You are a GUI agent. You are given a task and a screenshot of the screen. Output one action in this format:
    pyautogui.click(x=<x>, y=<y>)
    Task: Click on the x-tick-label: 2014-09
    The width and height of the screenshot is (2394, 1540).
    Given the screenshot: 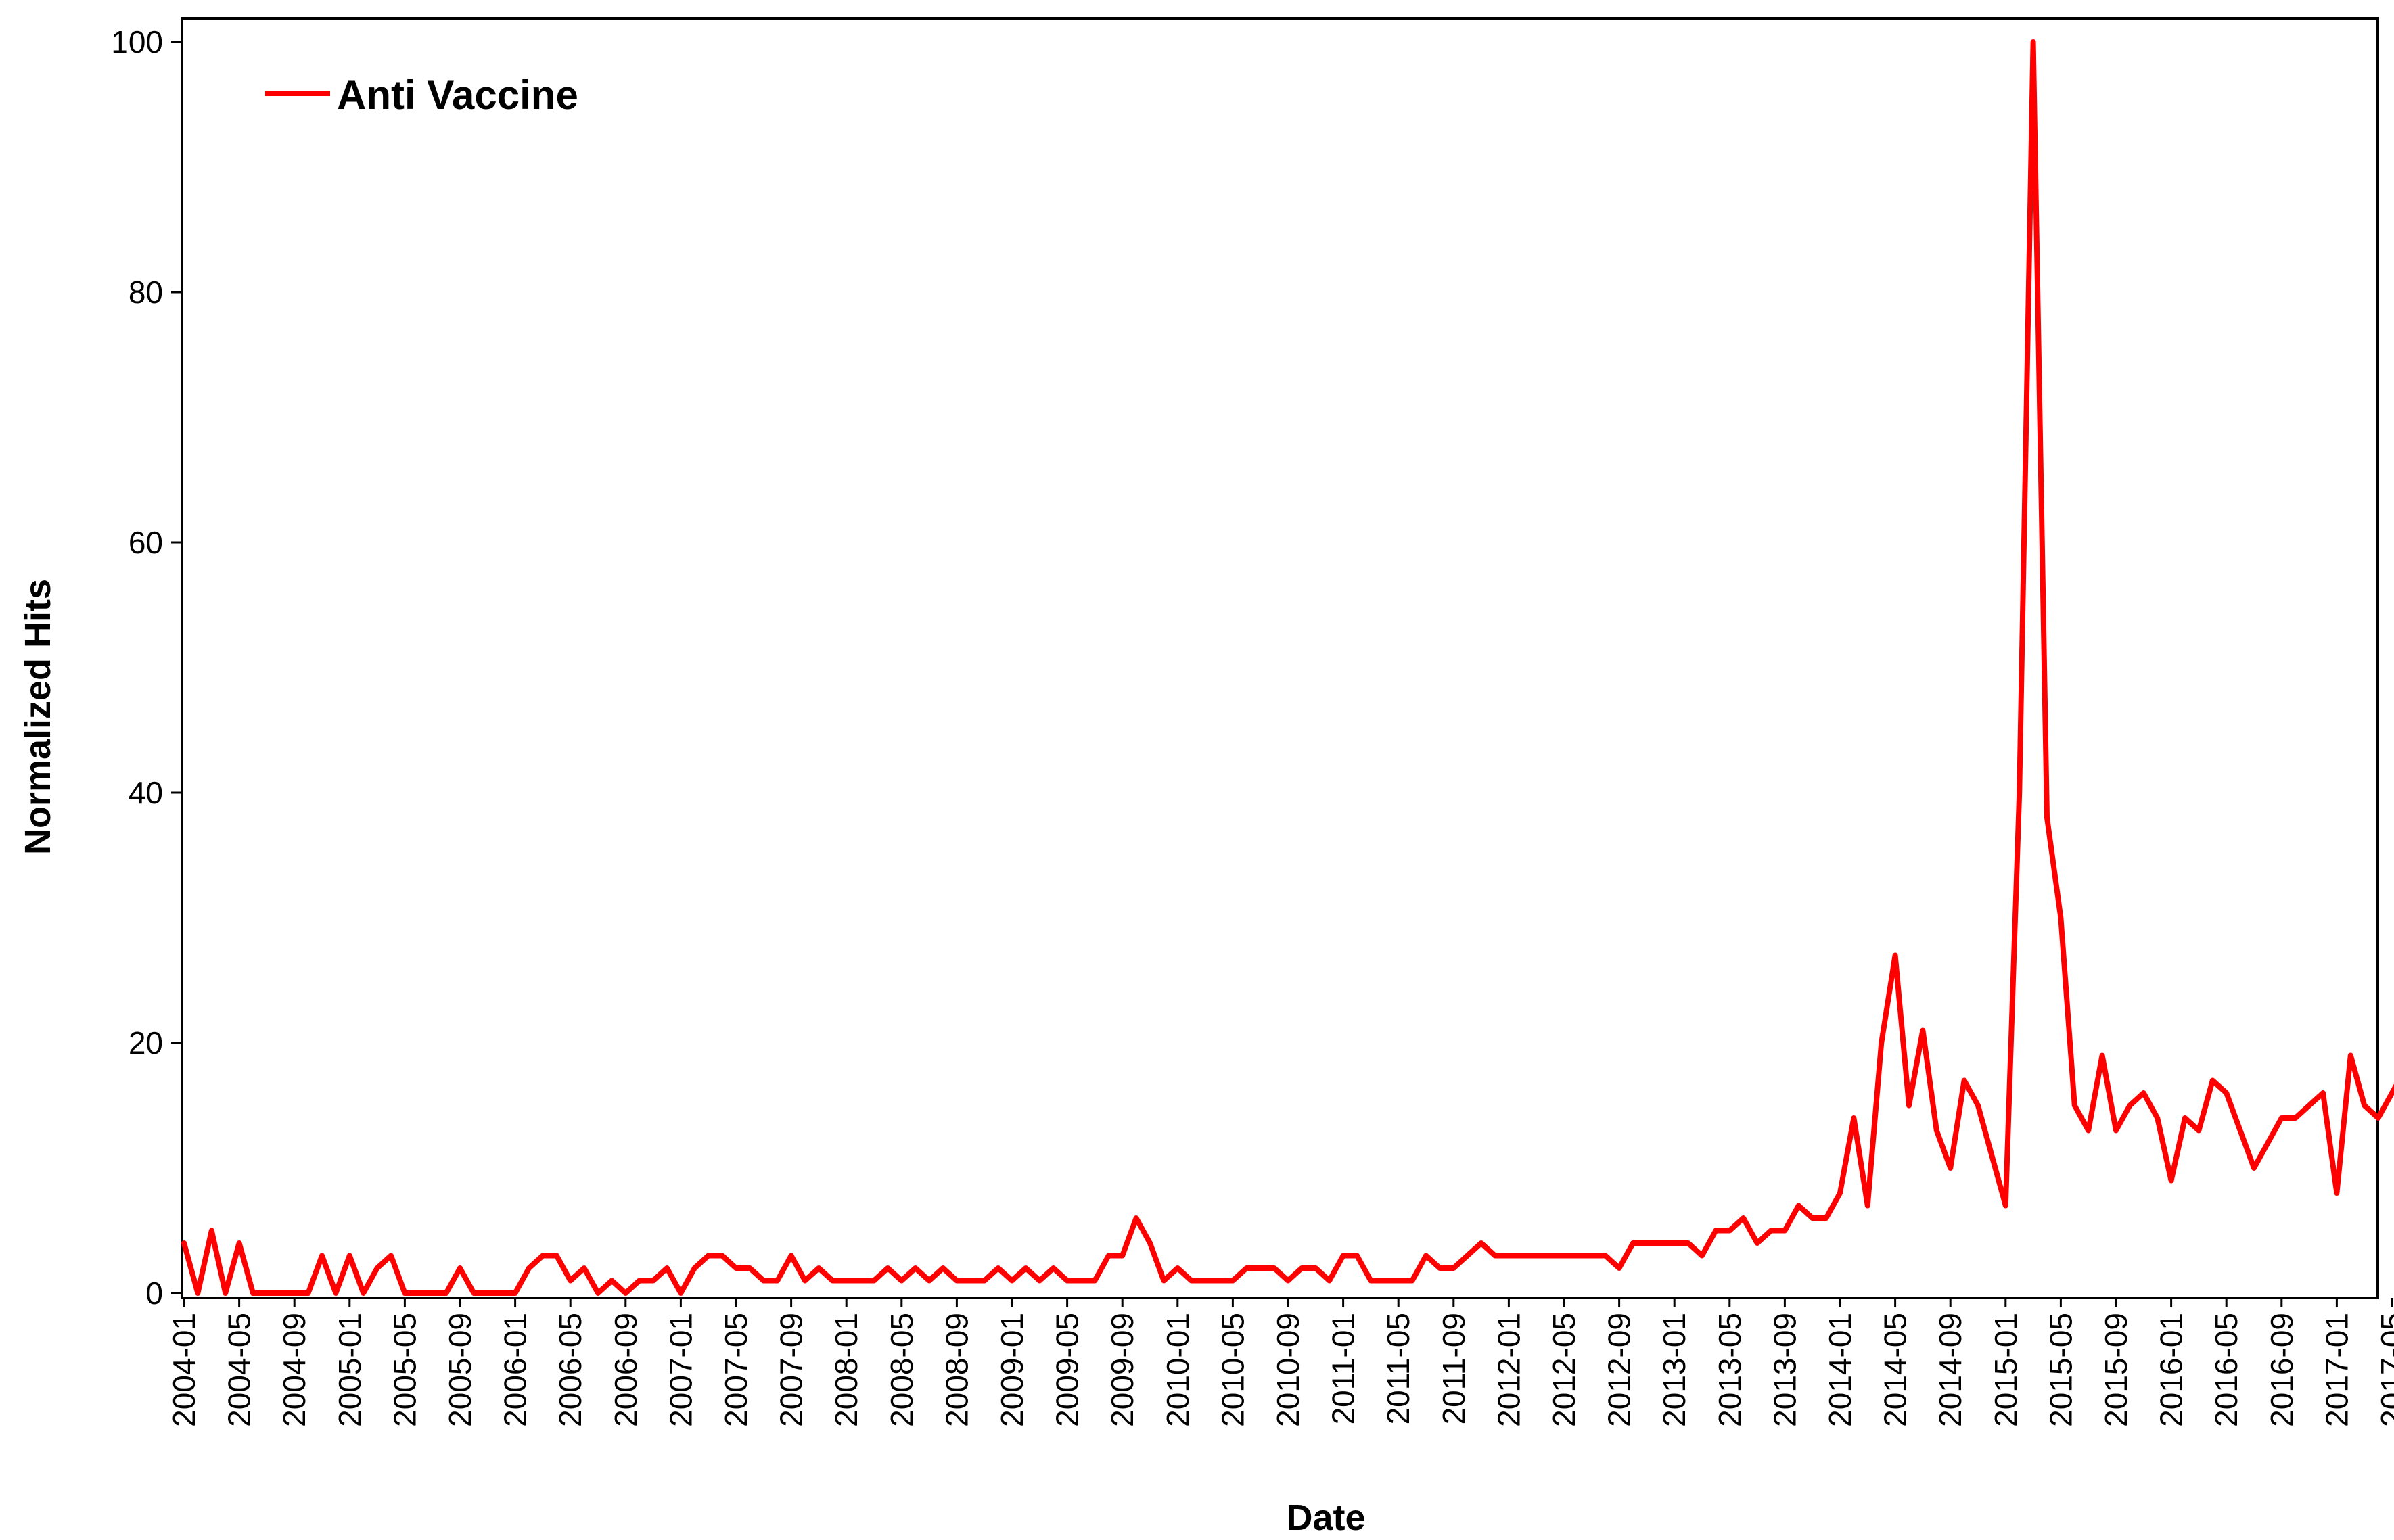 What is the action you would take?
    pyautogui.click(x=1950, y=1370)
    